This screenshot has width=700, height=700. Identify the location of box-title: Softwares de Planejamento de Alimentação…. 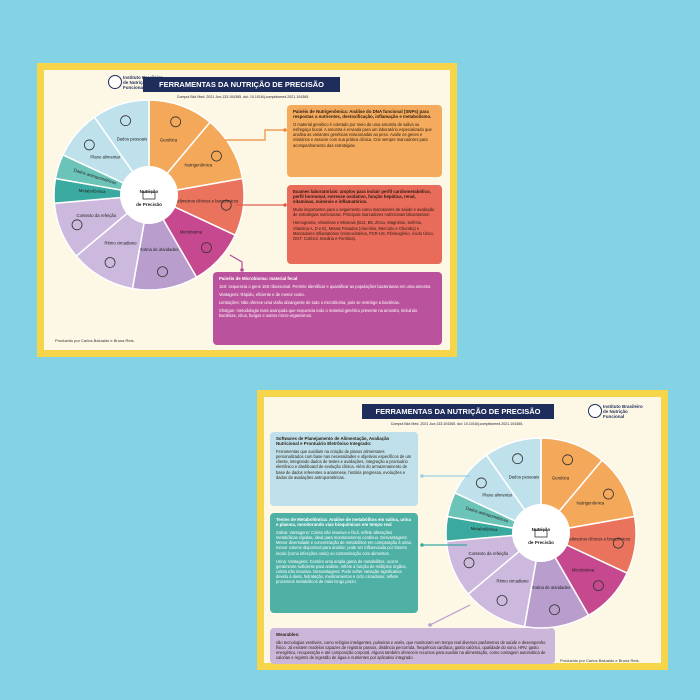
(333, 441).